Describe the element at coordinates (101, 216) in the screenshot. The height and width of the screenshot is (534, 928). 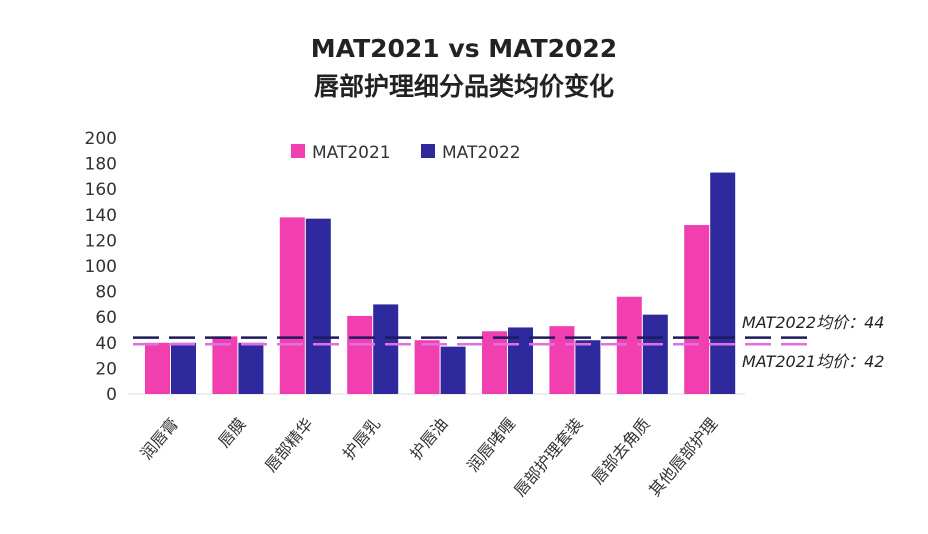
I see `y-tick-label: 140` at that location.